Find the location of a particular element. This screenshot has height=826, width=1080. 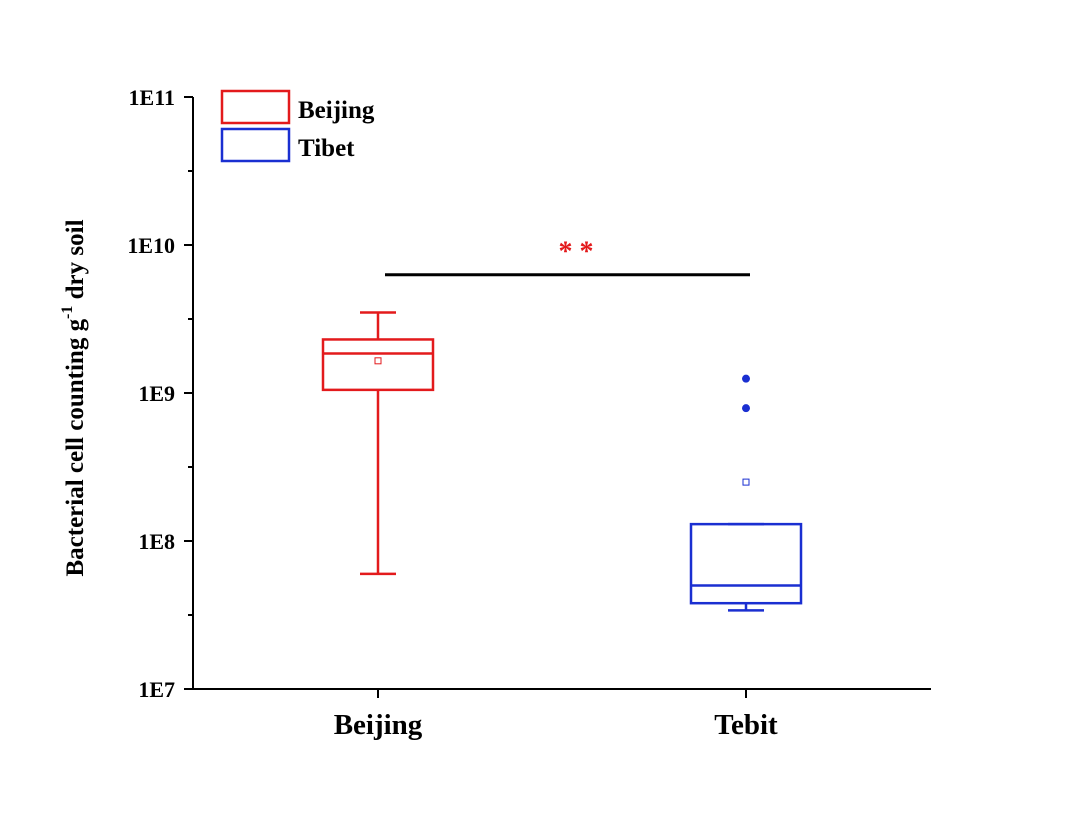

x-tick-label: Beijing is located at coordinates (378, 725).